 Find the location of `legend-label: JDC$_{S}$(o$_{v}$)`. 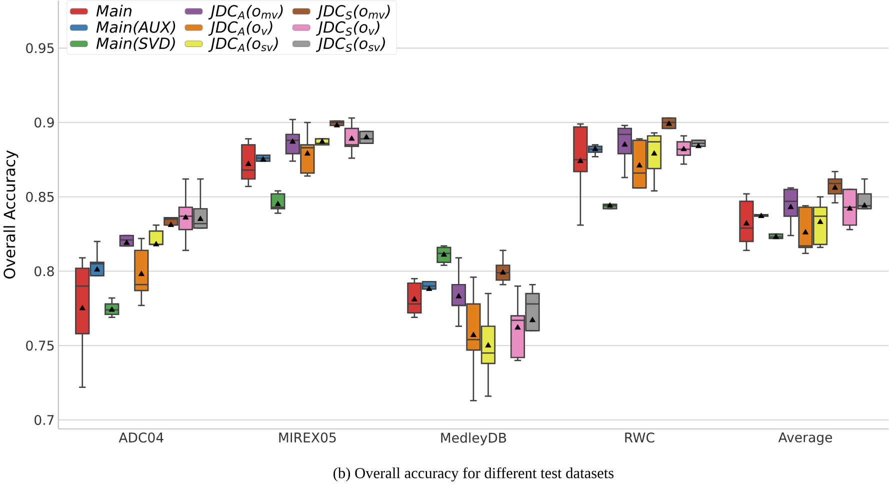

legend-label: JDC$_{S}$(o$_{v}$) is located at coordinates (348, 28).